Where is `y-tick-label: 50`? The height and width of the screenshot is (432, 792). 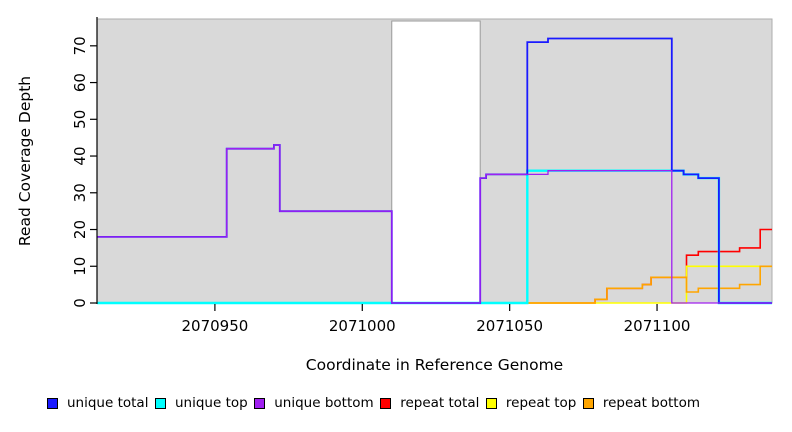
y-tick-label: 50 is located at coordinates (80, 119).